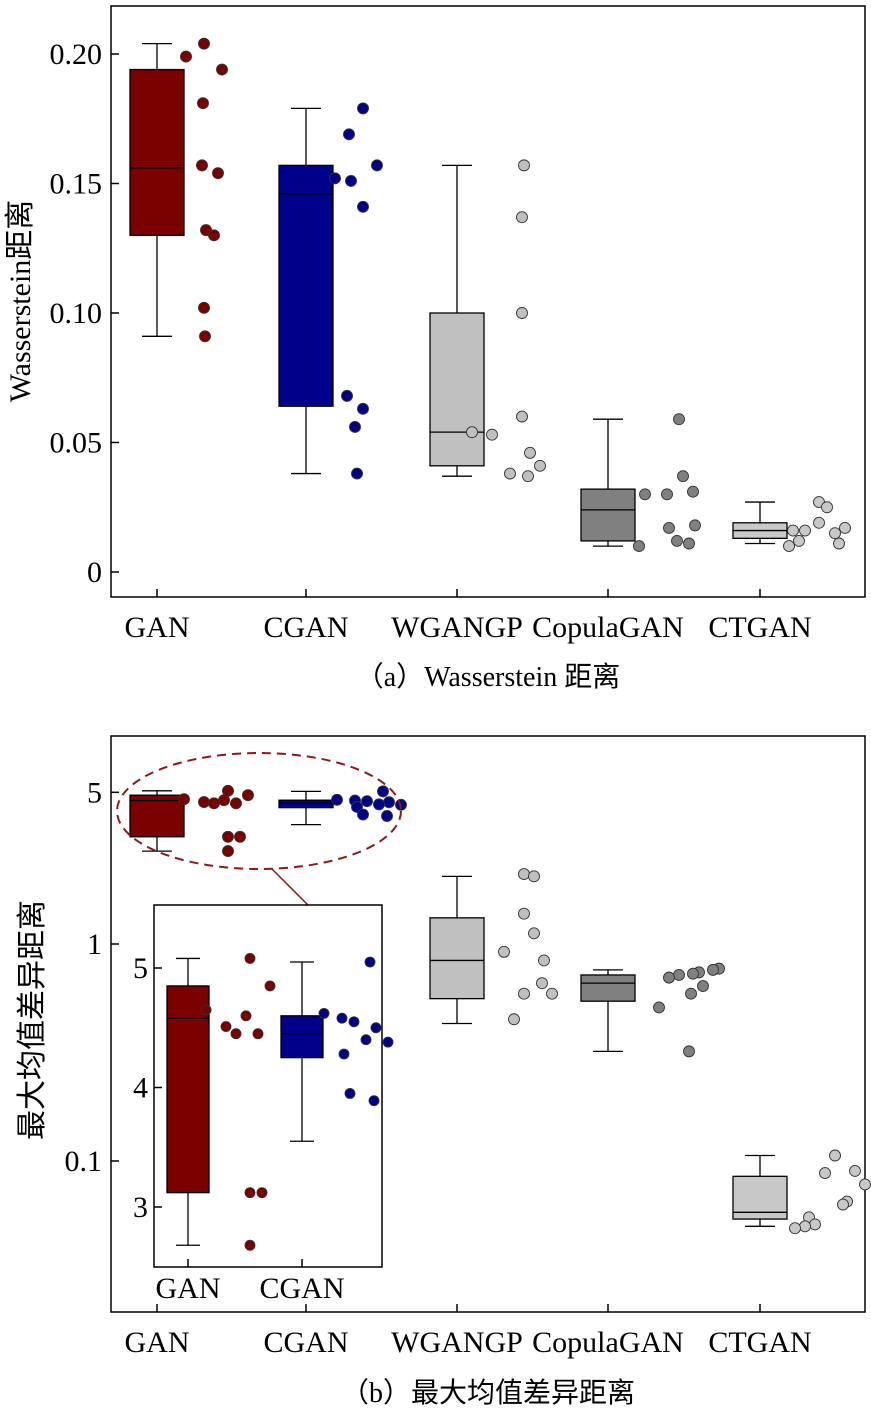 The height and width of the screenshot is (1412, 871). What do you see at coordinates (290, 887) in the screenshot?
I see `zoom-connector-line` at bounding box center [290, 887].